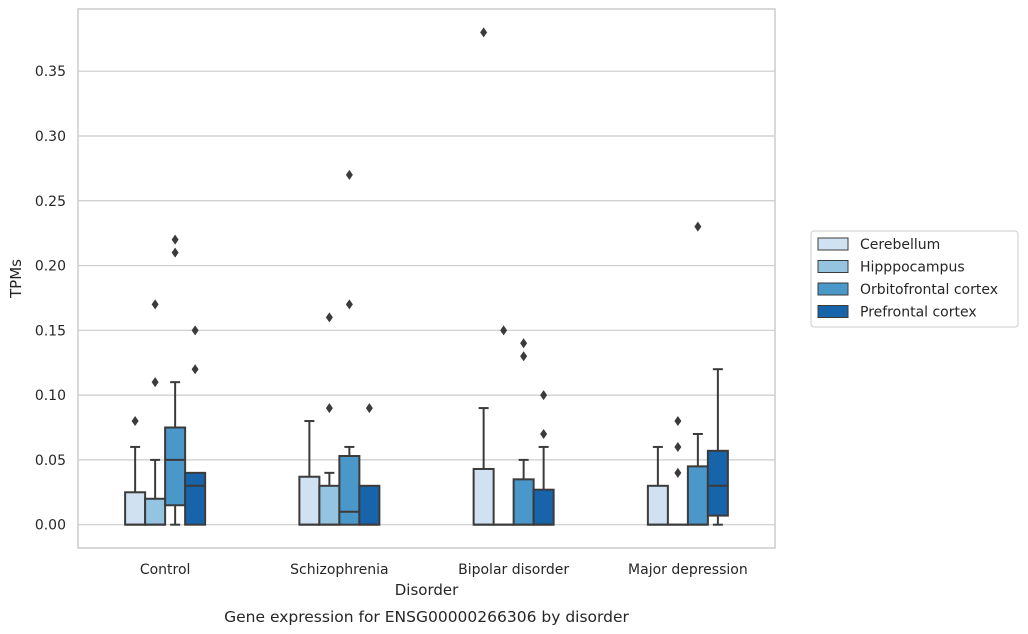 The image size is (1028, 634). What do you see at coordinates (918, 313) in the screenshot?
I see `legend-label: Prefrontal cortex` at bounding box center [918, 313].